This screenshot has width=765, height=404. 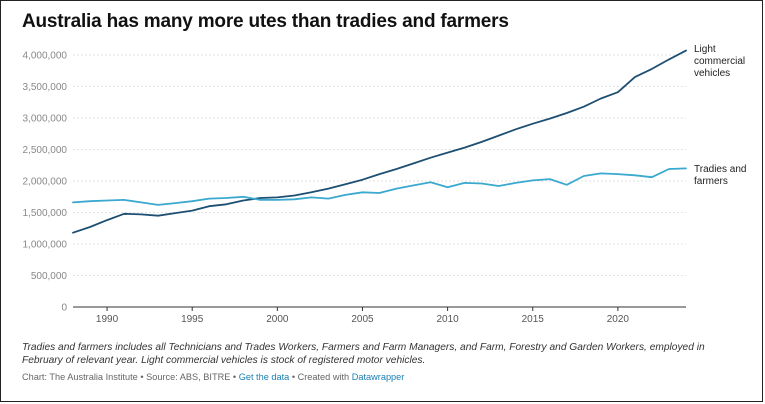 I want to click on footer-source: Source: ABS, BITRE, so click(x=188, y=377).